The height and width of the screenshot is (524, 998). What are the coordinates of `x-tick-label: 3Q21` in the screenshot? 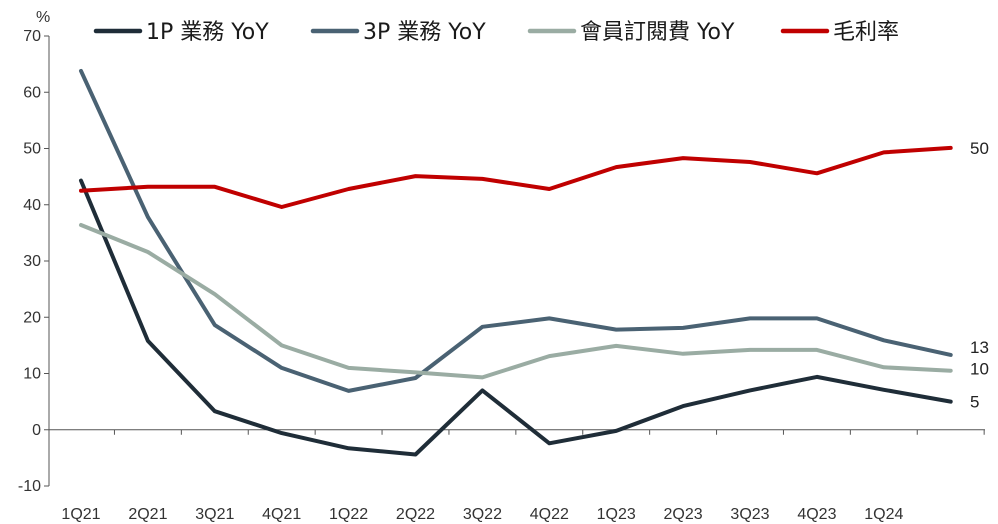 It's located at (214, 514).